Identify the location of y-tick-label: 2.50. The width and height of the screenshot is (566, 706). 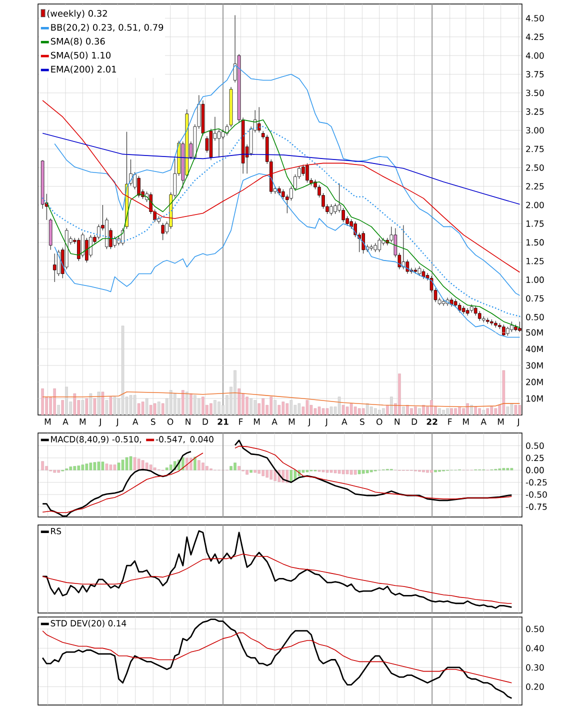
(535, 167).